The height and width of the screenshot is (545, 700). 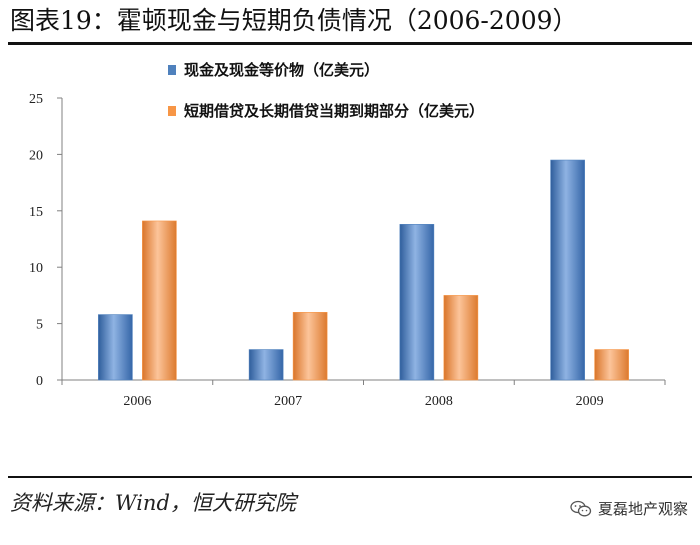 I want to click on bar-short-term-debt-2008, so click(x=461, y=338).